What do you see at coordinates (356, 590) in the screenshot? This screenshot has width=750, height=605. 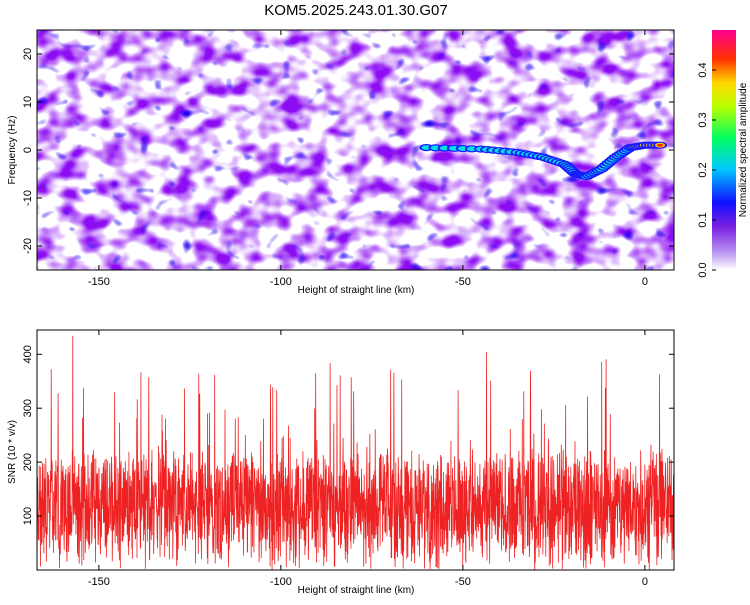 I see `snr-x-label: Height of straight line (km)` at bounding box center [356, 590].